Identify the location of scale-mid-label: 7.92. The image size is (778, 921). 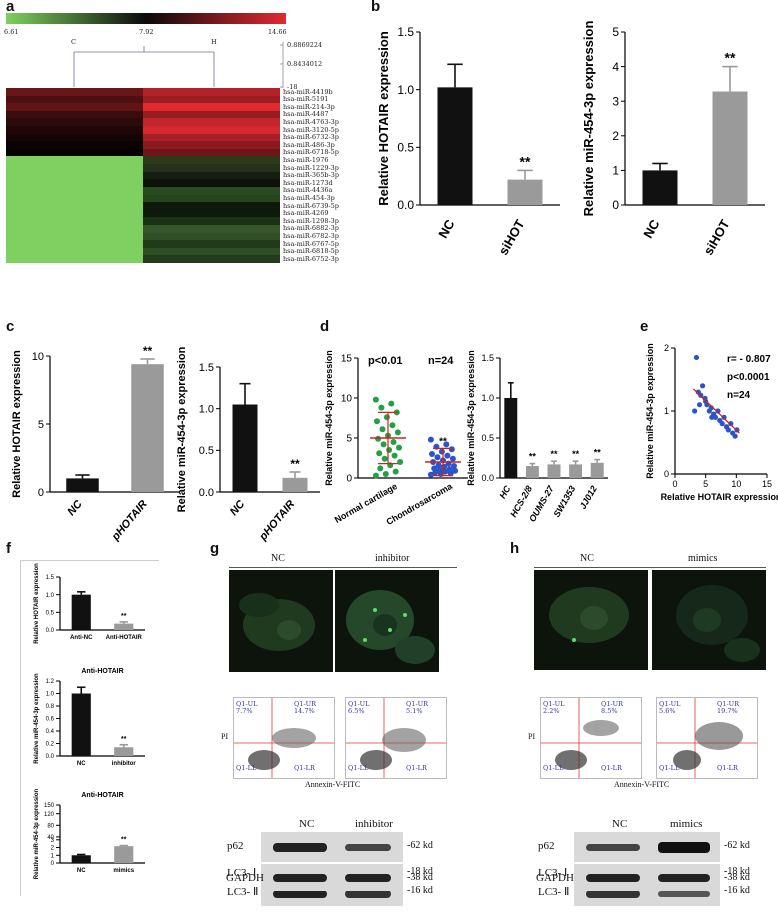
(146, 32).